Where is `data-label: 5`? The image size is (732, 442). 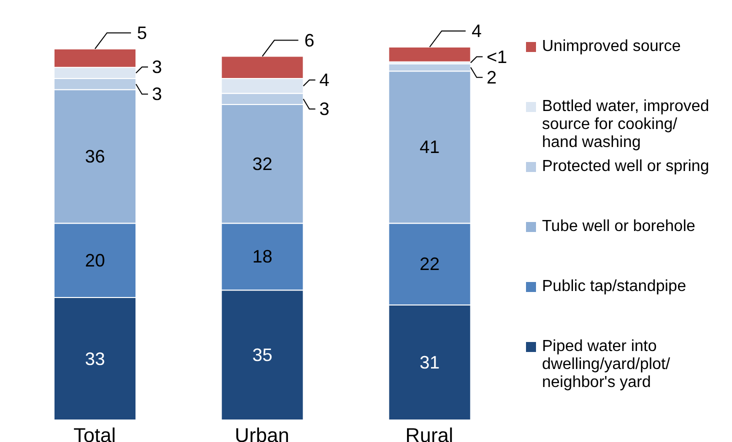 data-label: 5 is located at coordinates (142, 32).